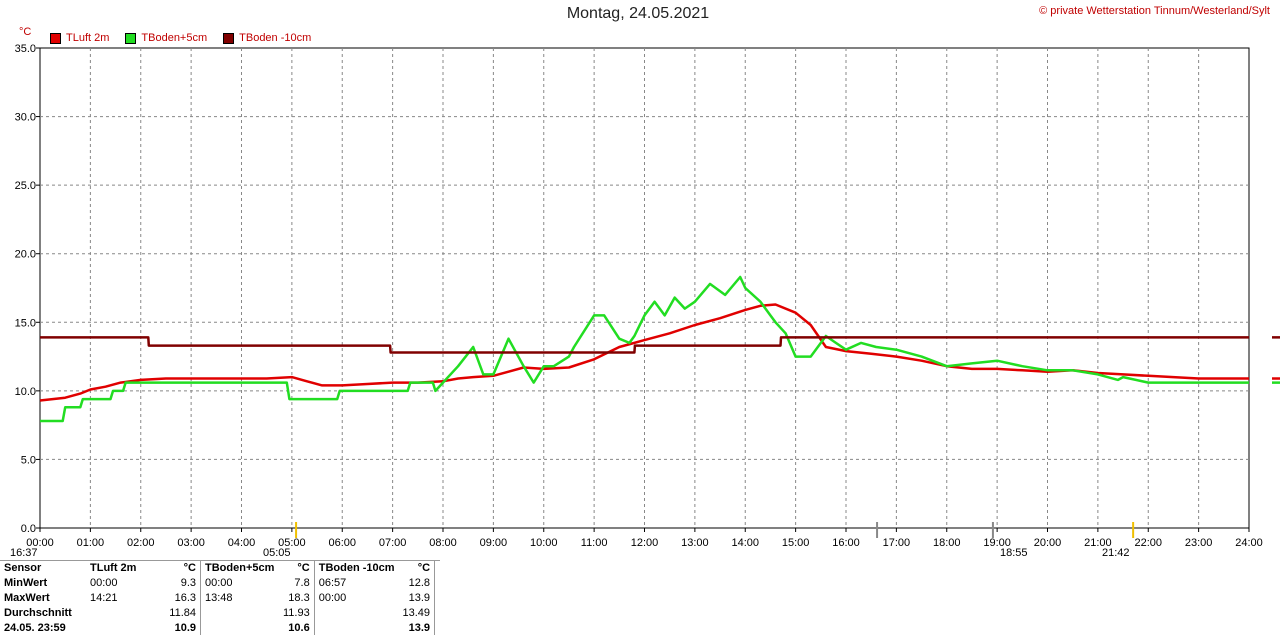 This screenshot has width=1280, height=642. I want to click on x-tick-label: 20:00, so click(1048, 543).